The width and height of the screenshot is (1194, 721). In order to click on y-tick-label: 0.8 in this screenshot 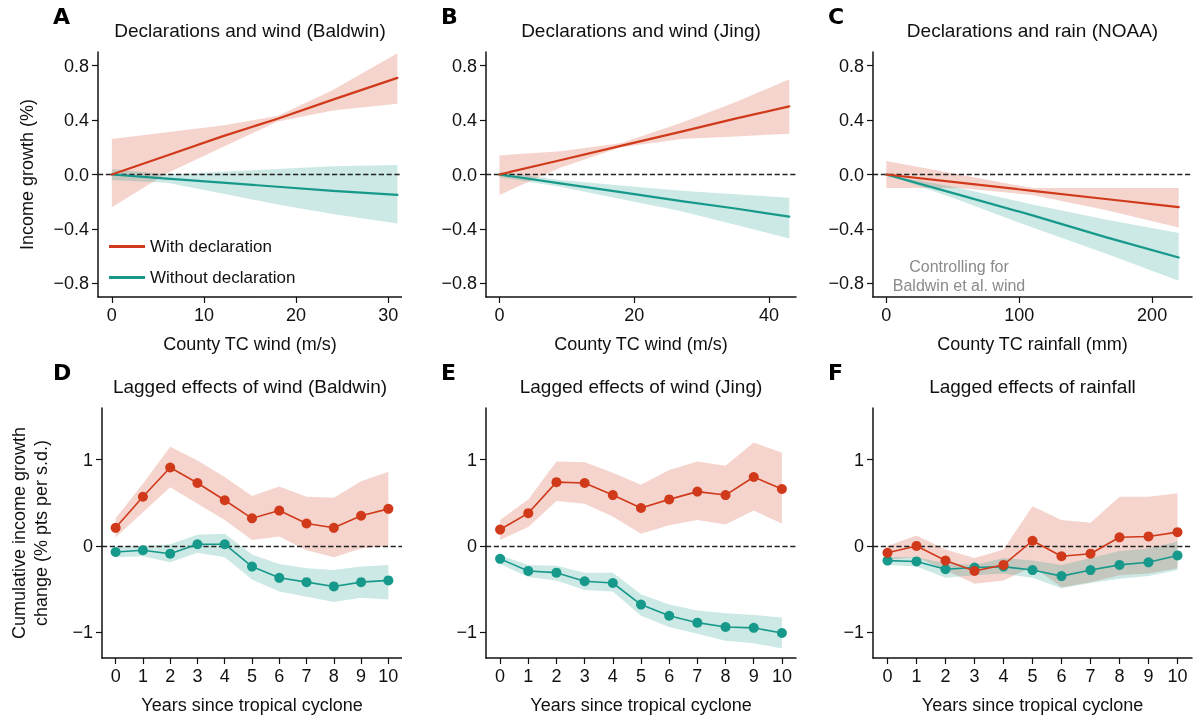, I will do `click(76, 65)`.